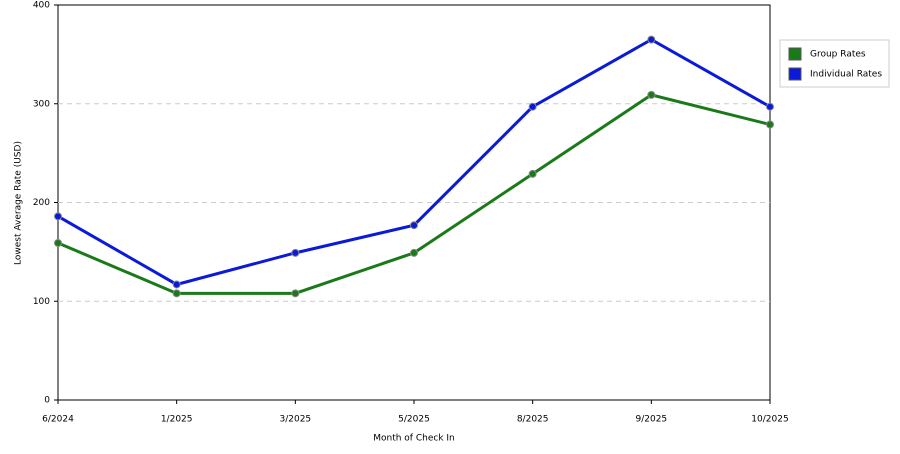 The image size is (900, 454). Describe the element at coordinates (838, 55) in the screenshot. I see `legend-label: Group Rates` at that location.